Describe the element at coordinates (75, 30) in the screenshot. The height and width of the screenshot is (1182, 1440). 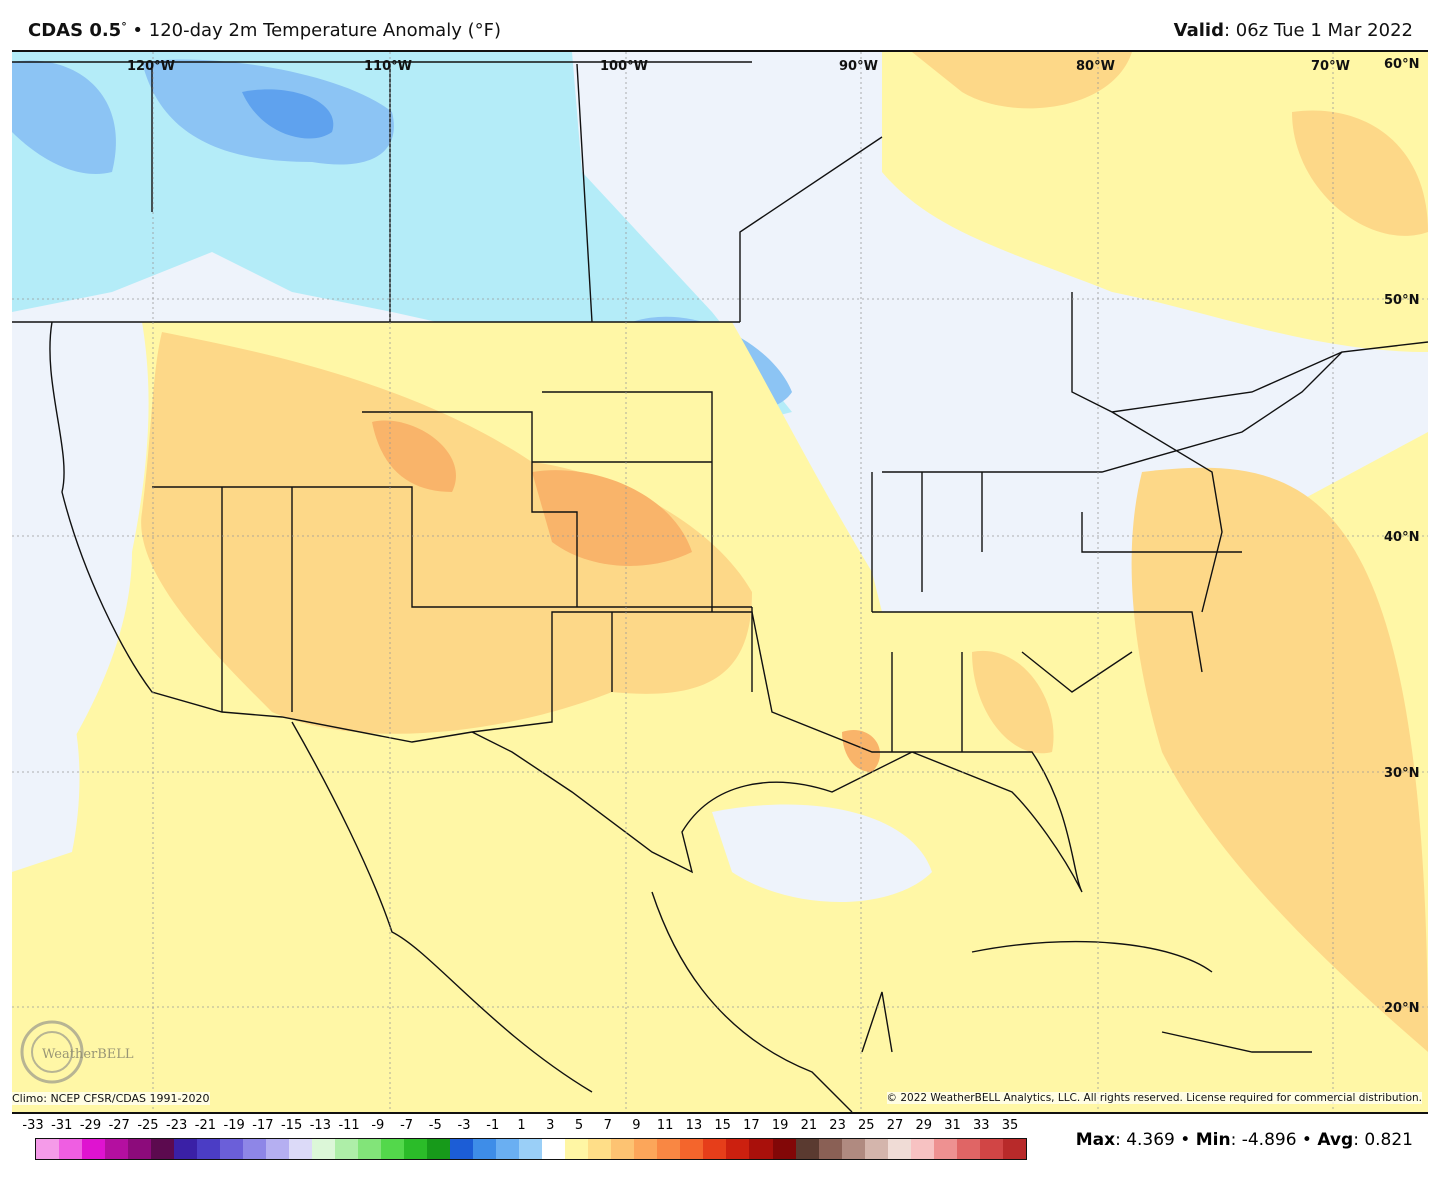
I see `model-name: CDAS 0.5` at that location.